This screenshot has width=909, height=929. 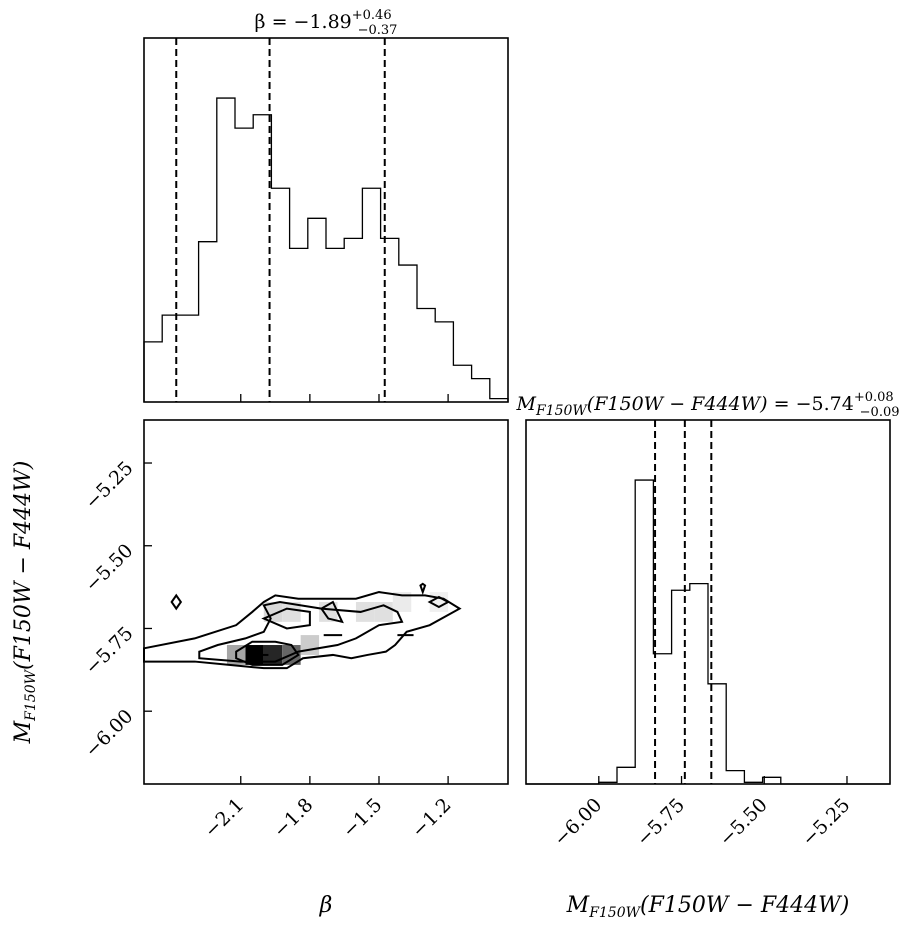 What do you see at coordinates (826, 822) in the screenshot?
I see `mf150w-xtick-label-3: −5.25` at bounding box center [826, 822].